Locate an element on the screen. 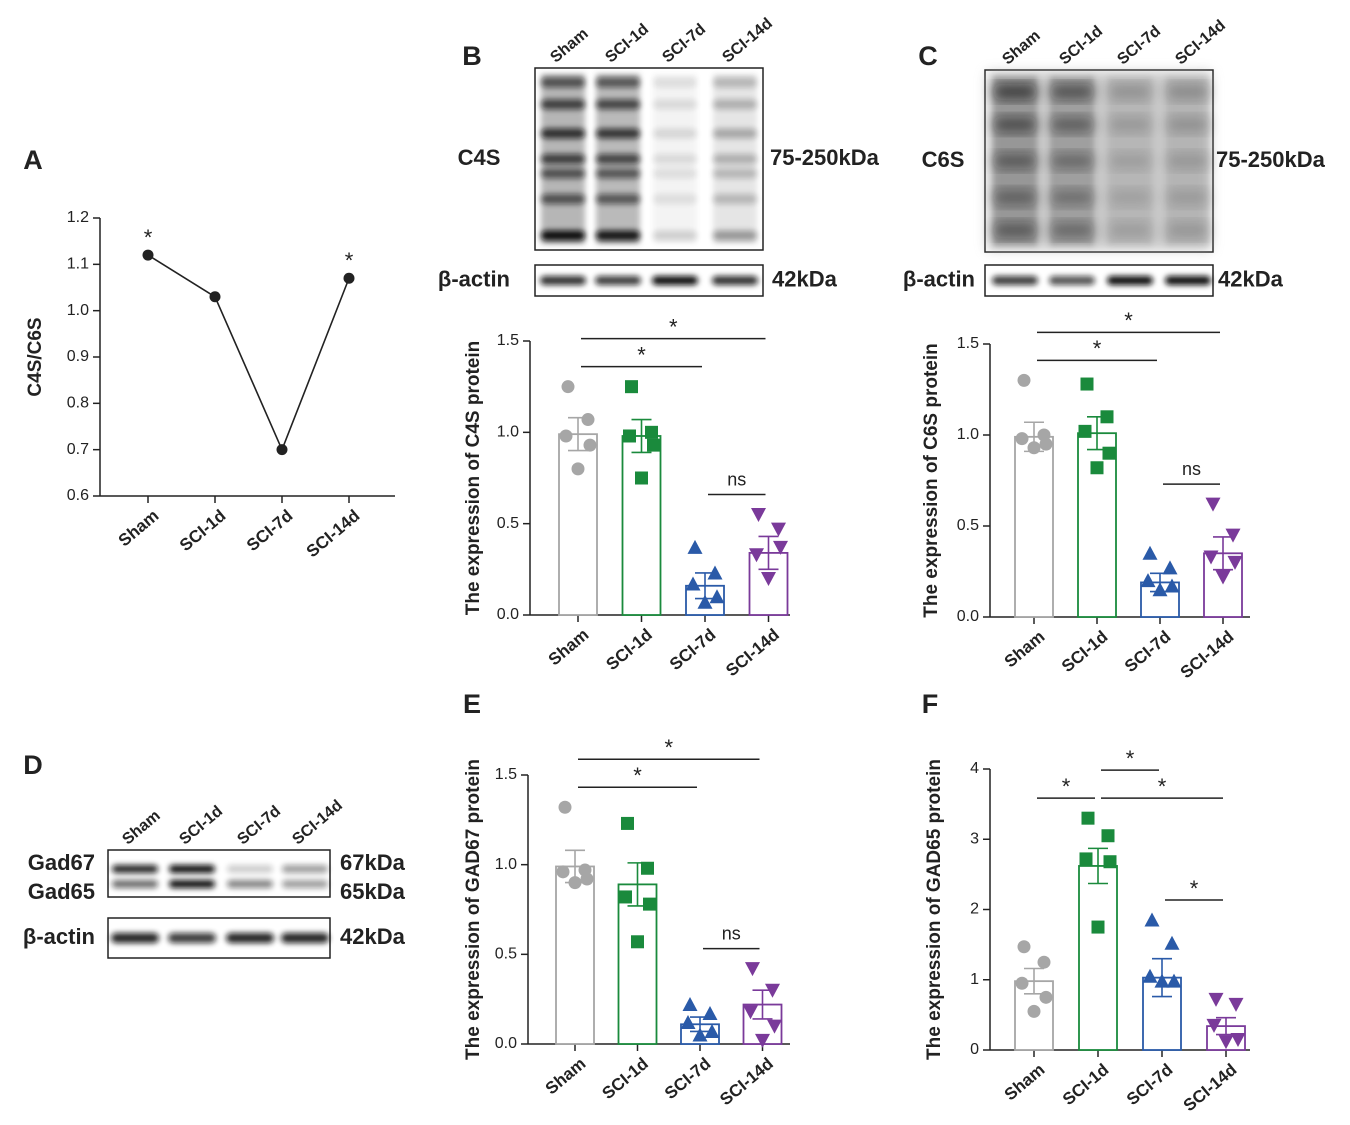  panel-label: A is located at coordinates (33, 160).